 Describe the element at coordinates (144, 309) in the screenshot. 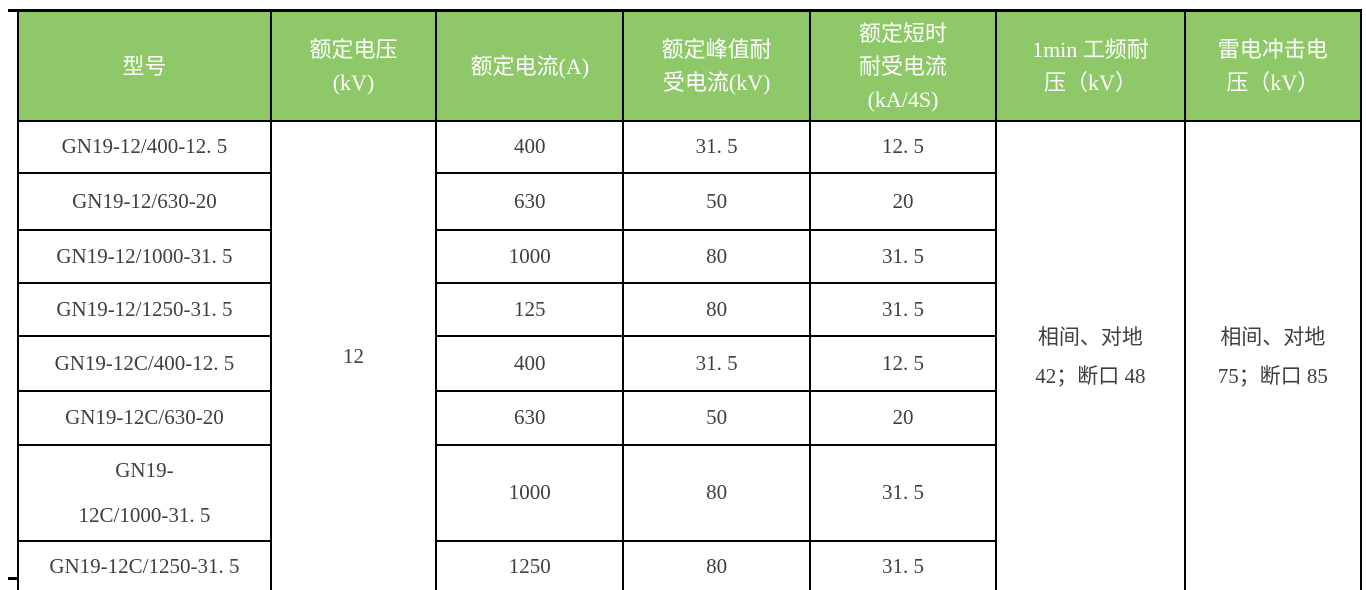

I see `model-cell: GN19-12/1250-31. 5` at that location.